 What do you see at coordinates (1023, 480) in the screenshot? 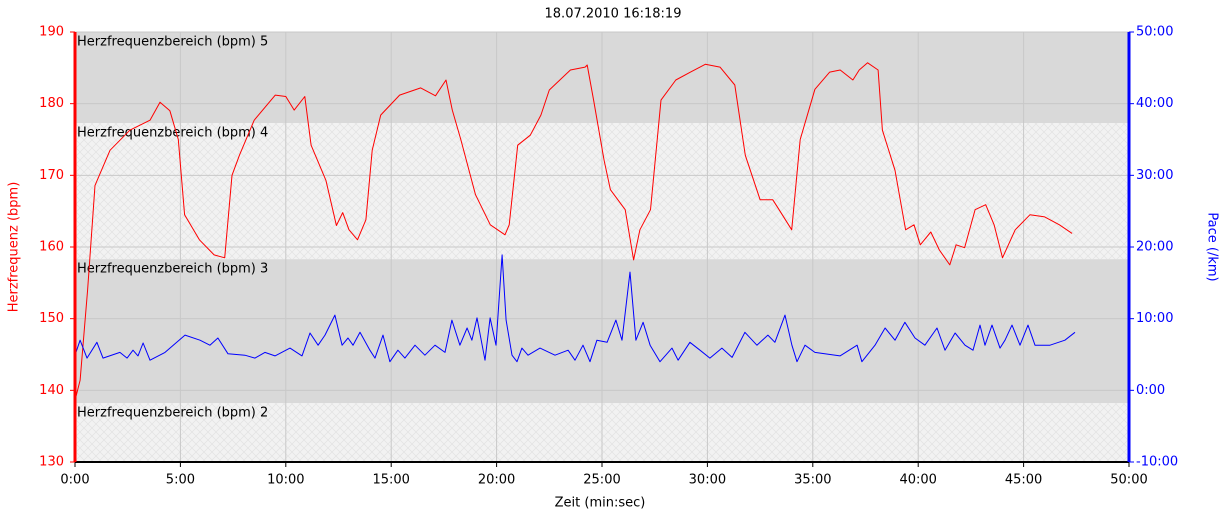
I see `x-tick-label: 45:00` at bounding box center [1023, 480].